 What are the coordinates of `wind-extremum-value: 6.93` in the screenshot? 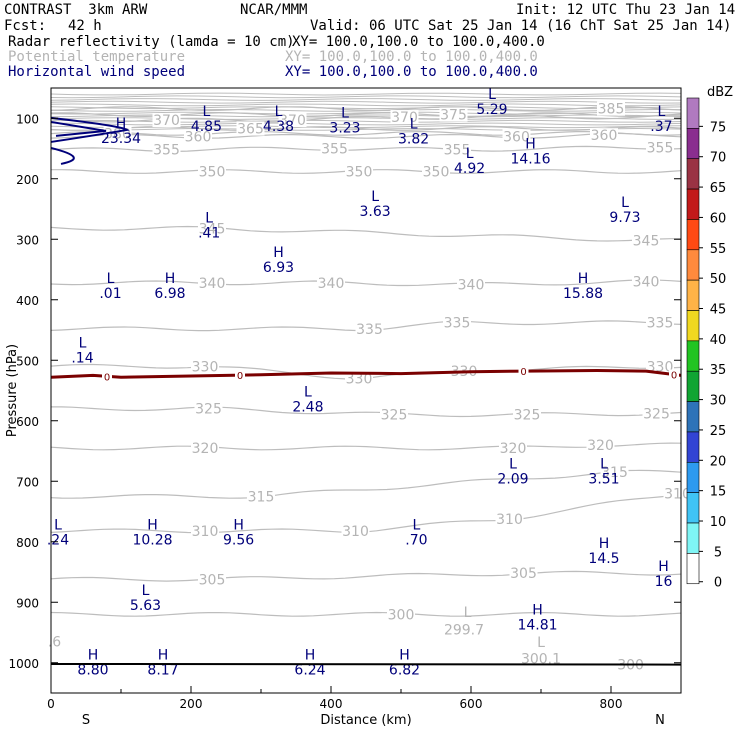 It's located at (278, 268).